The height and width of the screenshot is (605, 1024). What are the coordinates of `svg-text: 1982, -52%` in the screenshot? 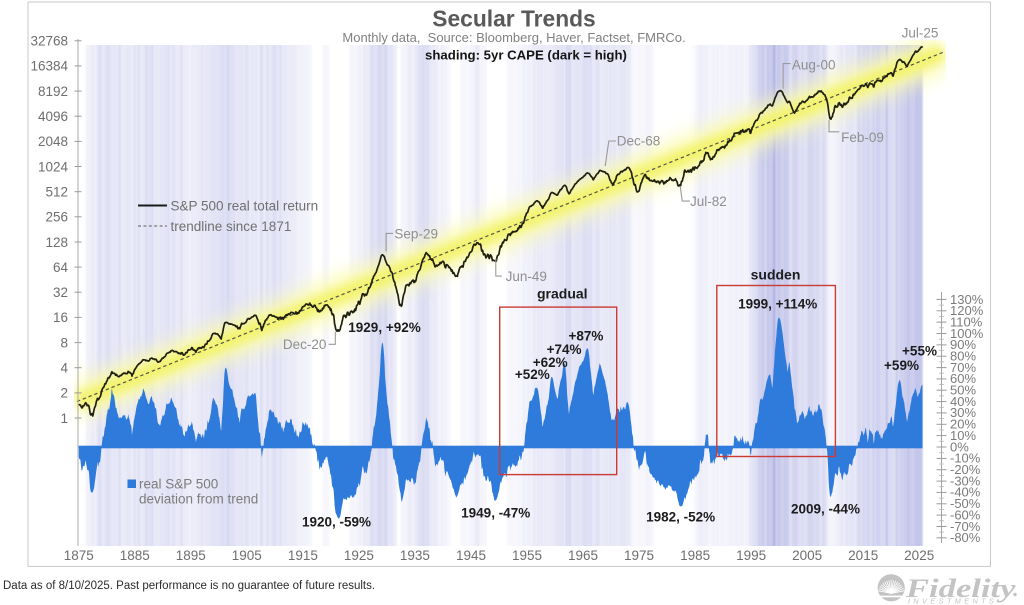 It's located at (680, 517).